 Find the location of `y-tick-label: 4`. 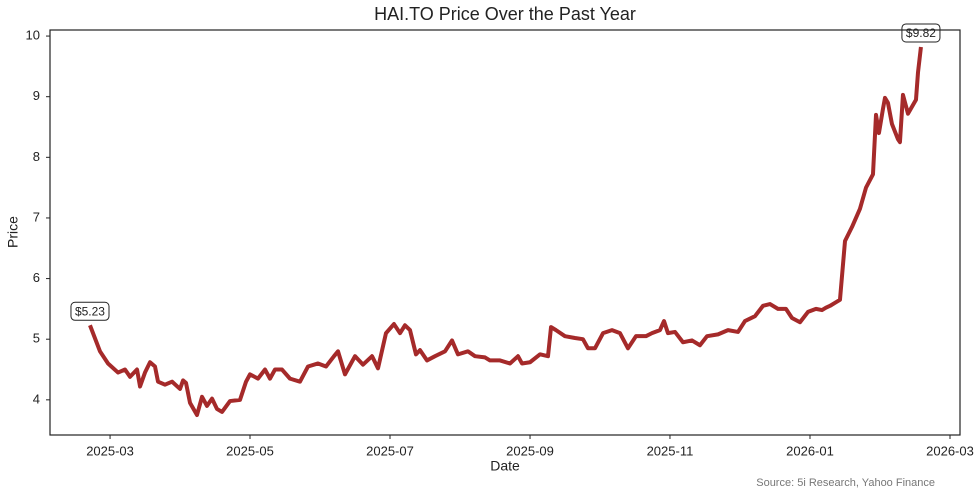

y-tick-label: 4 is located at coordinates (36, 398).